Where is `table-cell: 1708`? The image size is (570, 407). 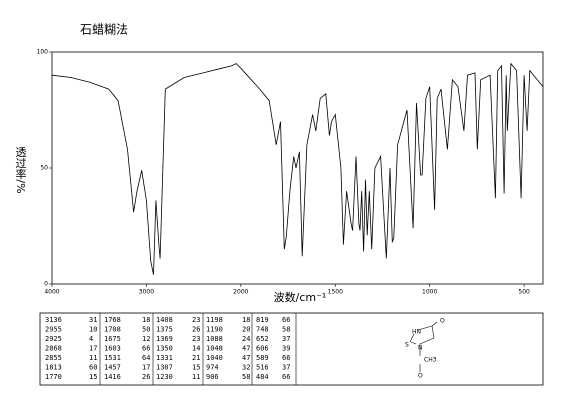 table-cell: 1708 is located at coordinates (112, 330).